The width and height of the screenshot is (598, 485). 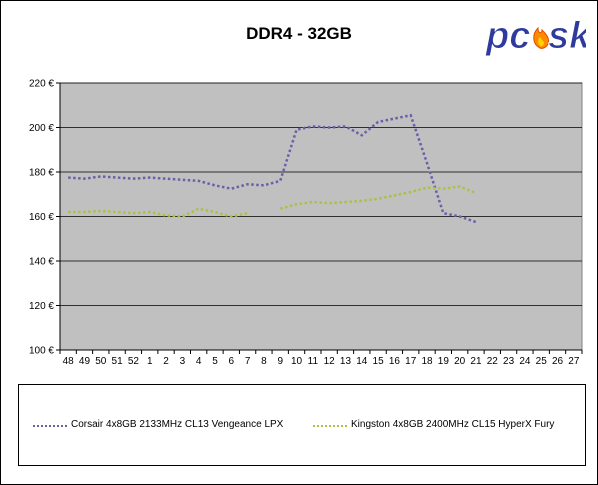 What do you see at coordinates (41, 351) in the screenshot?
I see `y-tick-label: 100 €` at bounding box center [41, 351].